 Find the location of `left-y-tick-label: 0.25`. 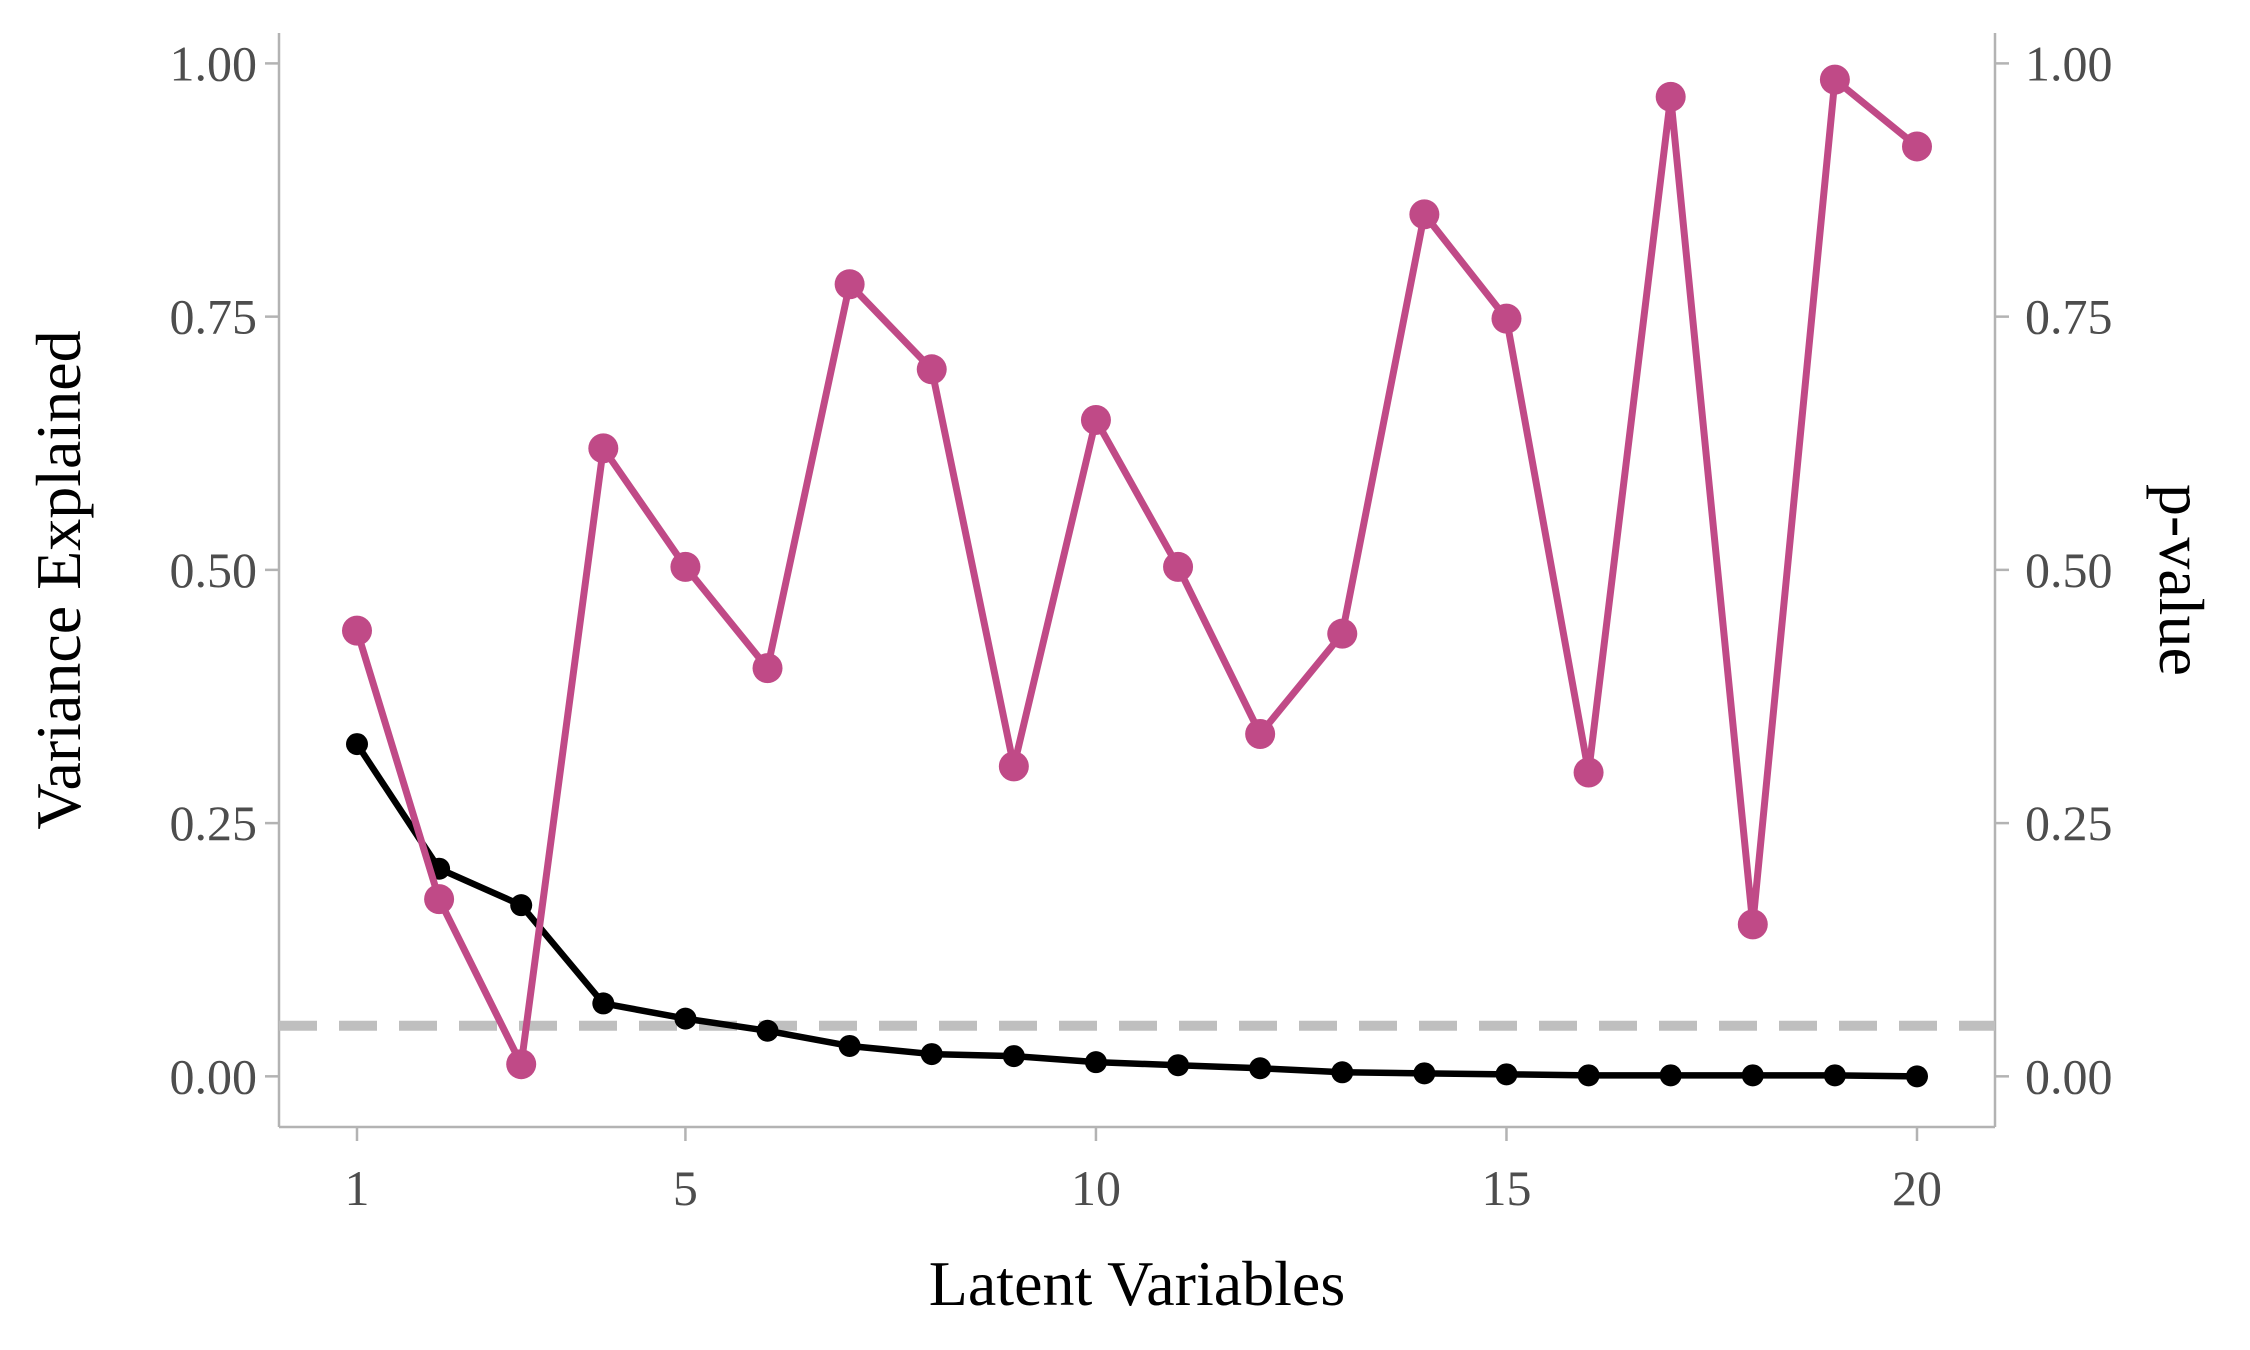

left-y-tick-label: 0.25 is located at coordinates (214, 823).